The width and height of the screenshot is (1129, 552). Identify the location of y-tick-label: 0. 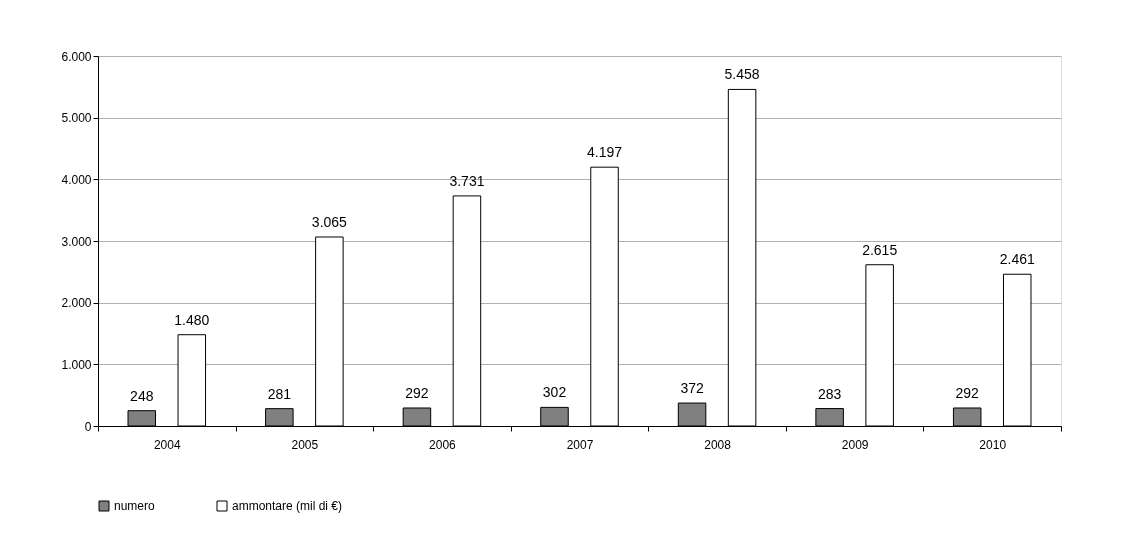
(88, 426).